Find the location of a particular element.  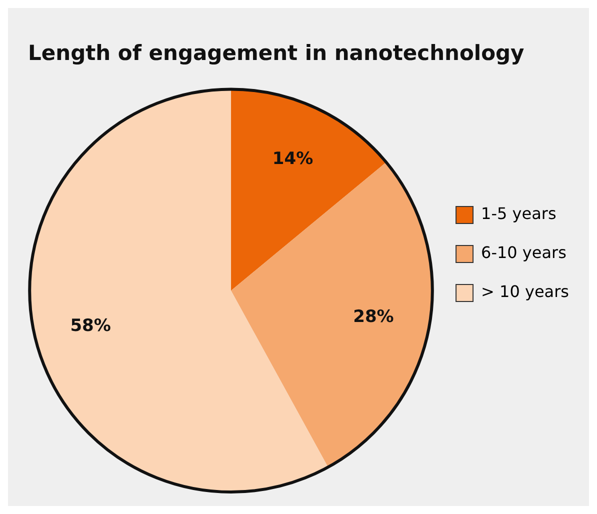

legend-label: 6-10 years is located at coordinates (523, 252).